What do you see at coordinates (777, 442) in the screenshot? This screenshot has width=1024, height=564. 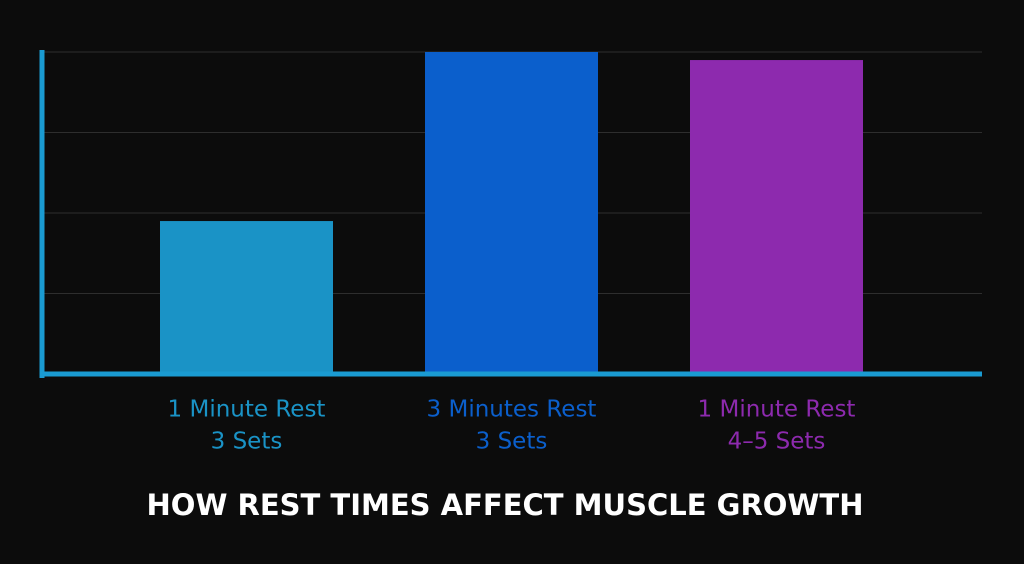 I see `x-tick-label: 4–5 Sets` at bounding box center [777, 442].